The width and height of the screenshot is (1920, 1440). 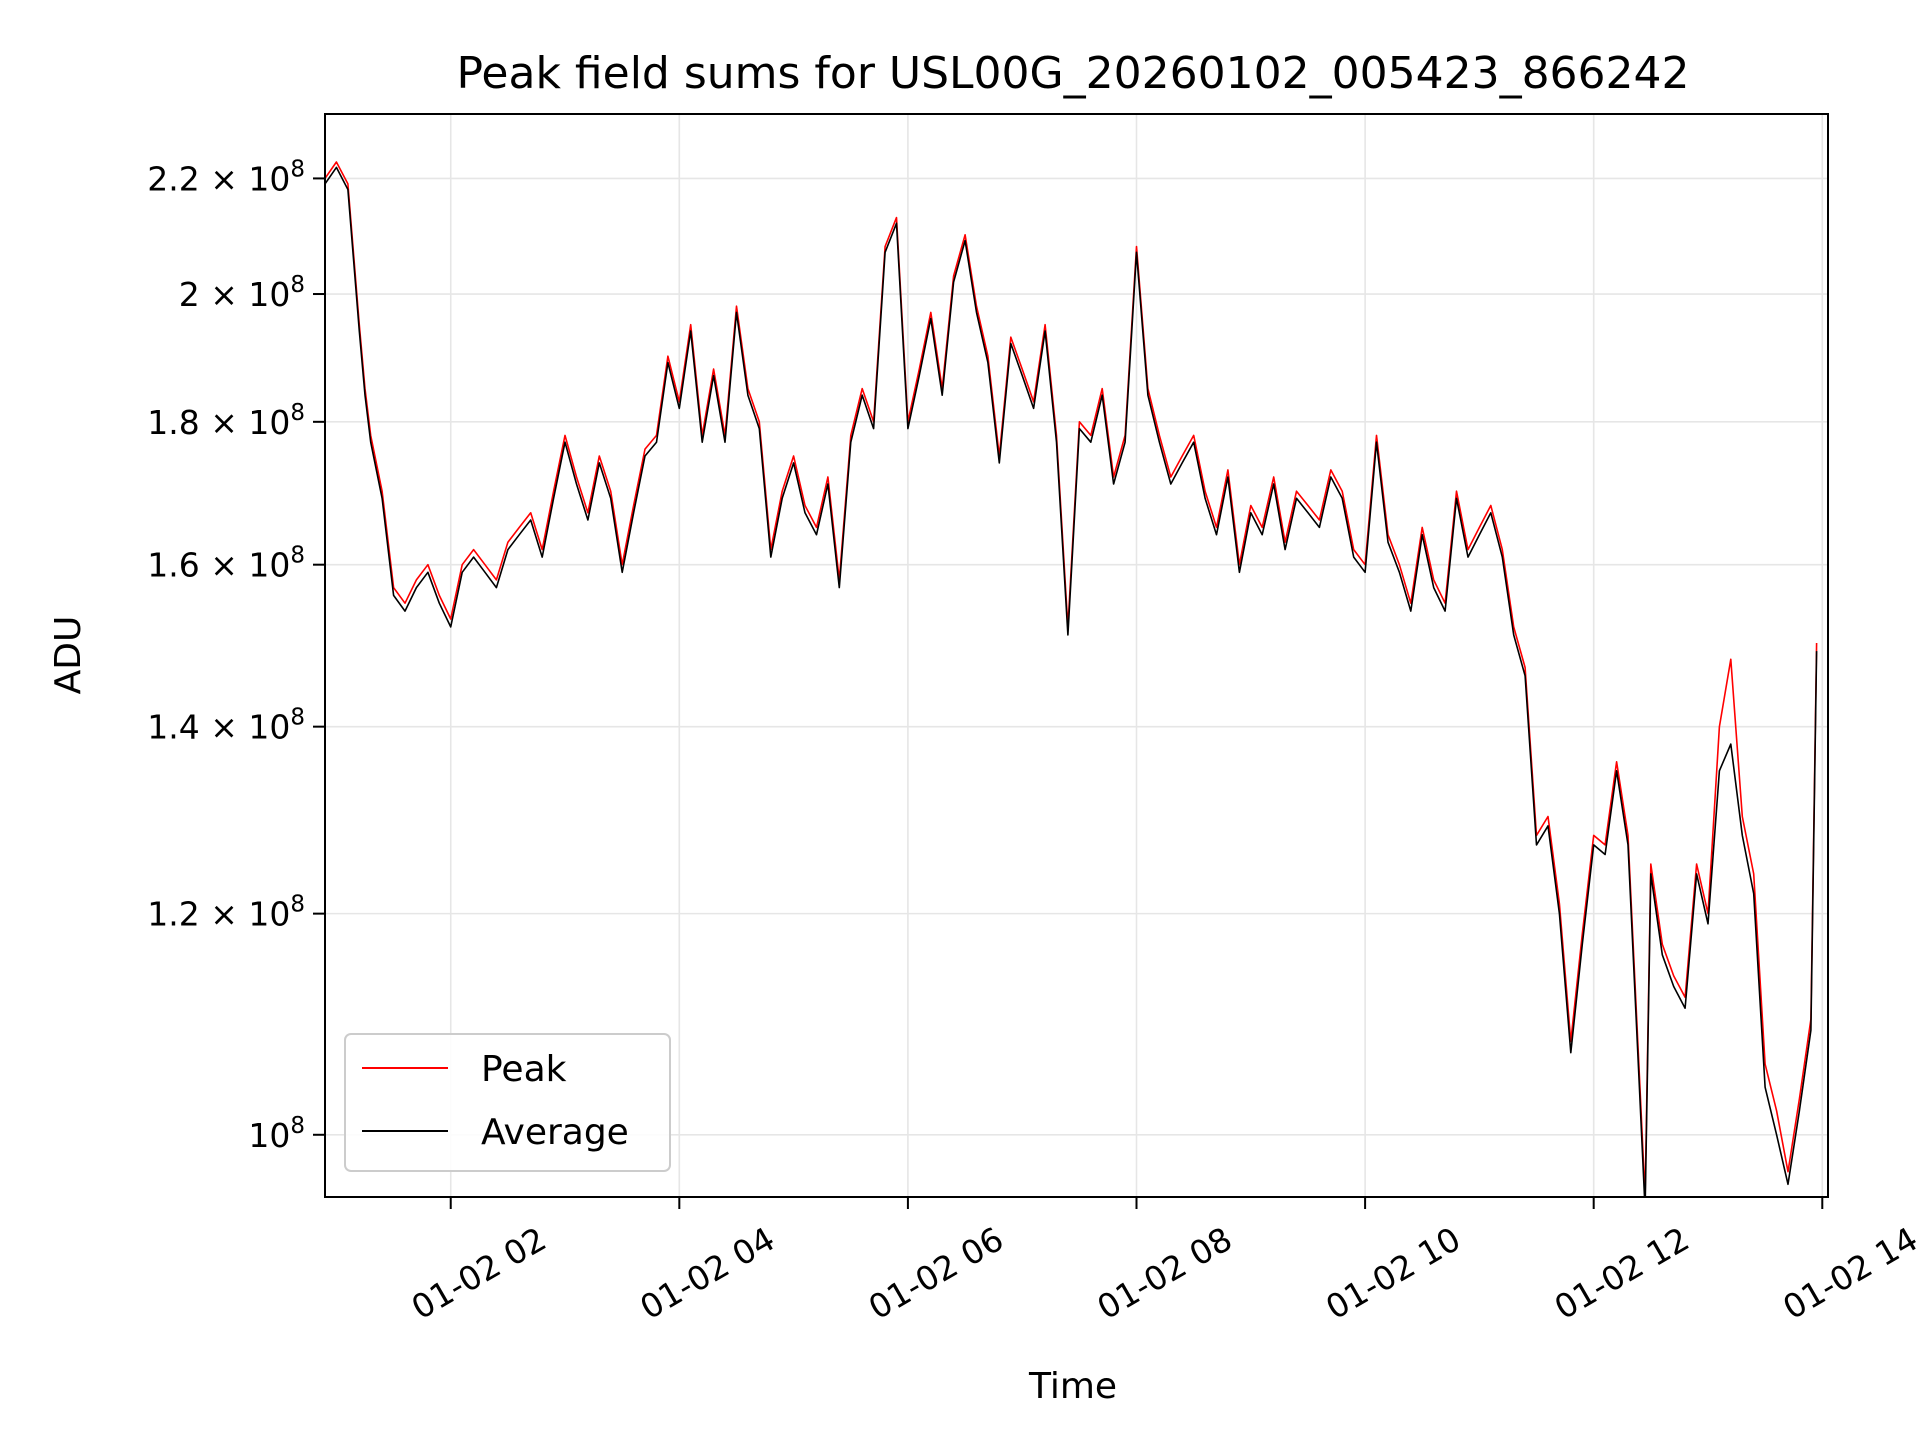 I want to click on y-tick-label: 1.4 × 108, so click(x=226, y=726).